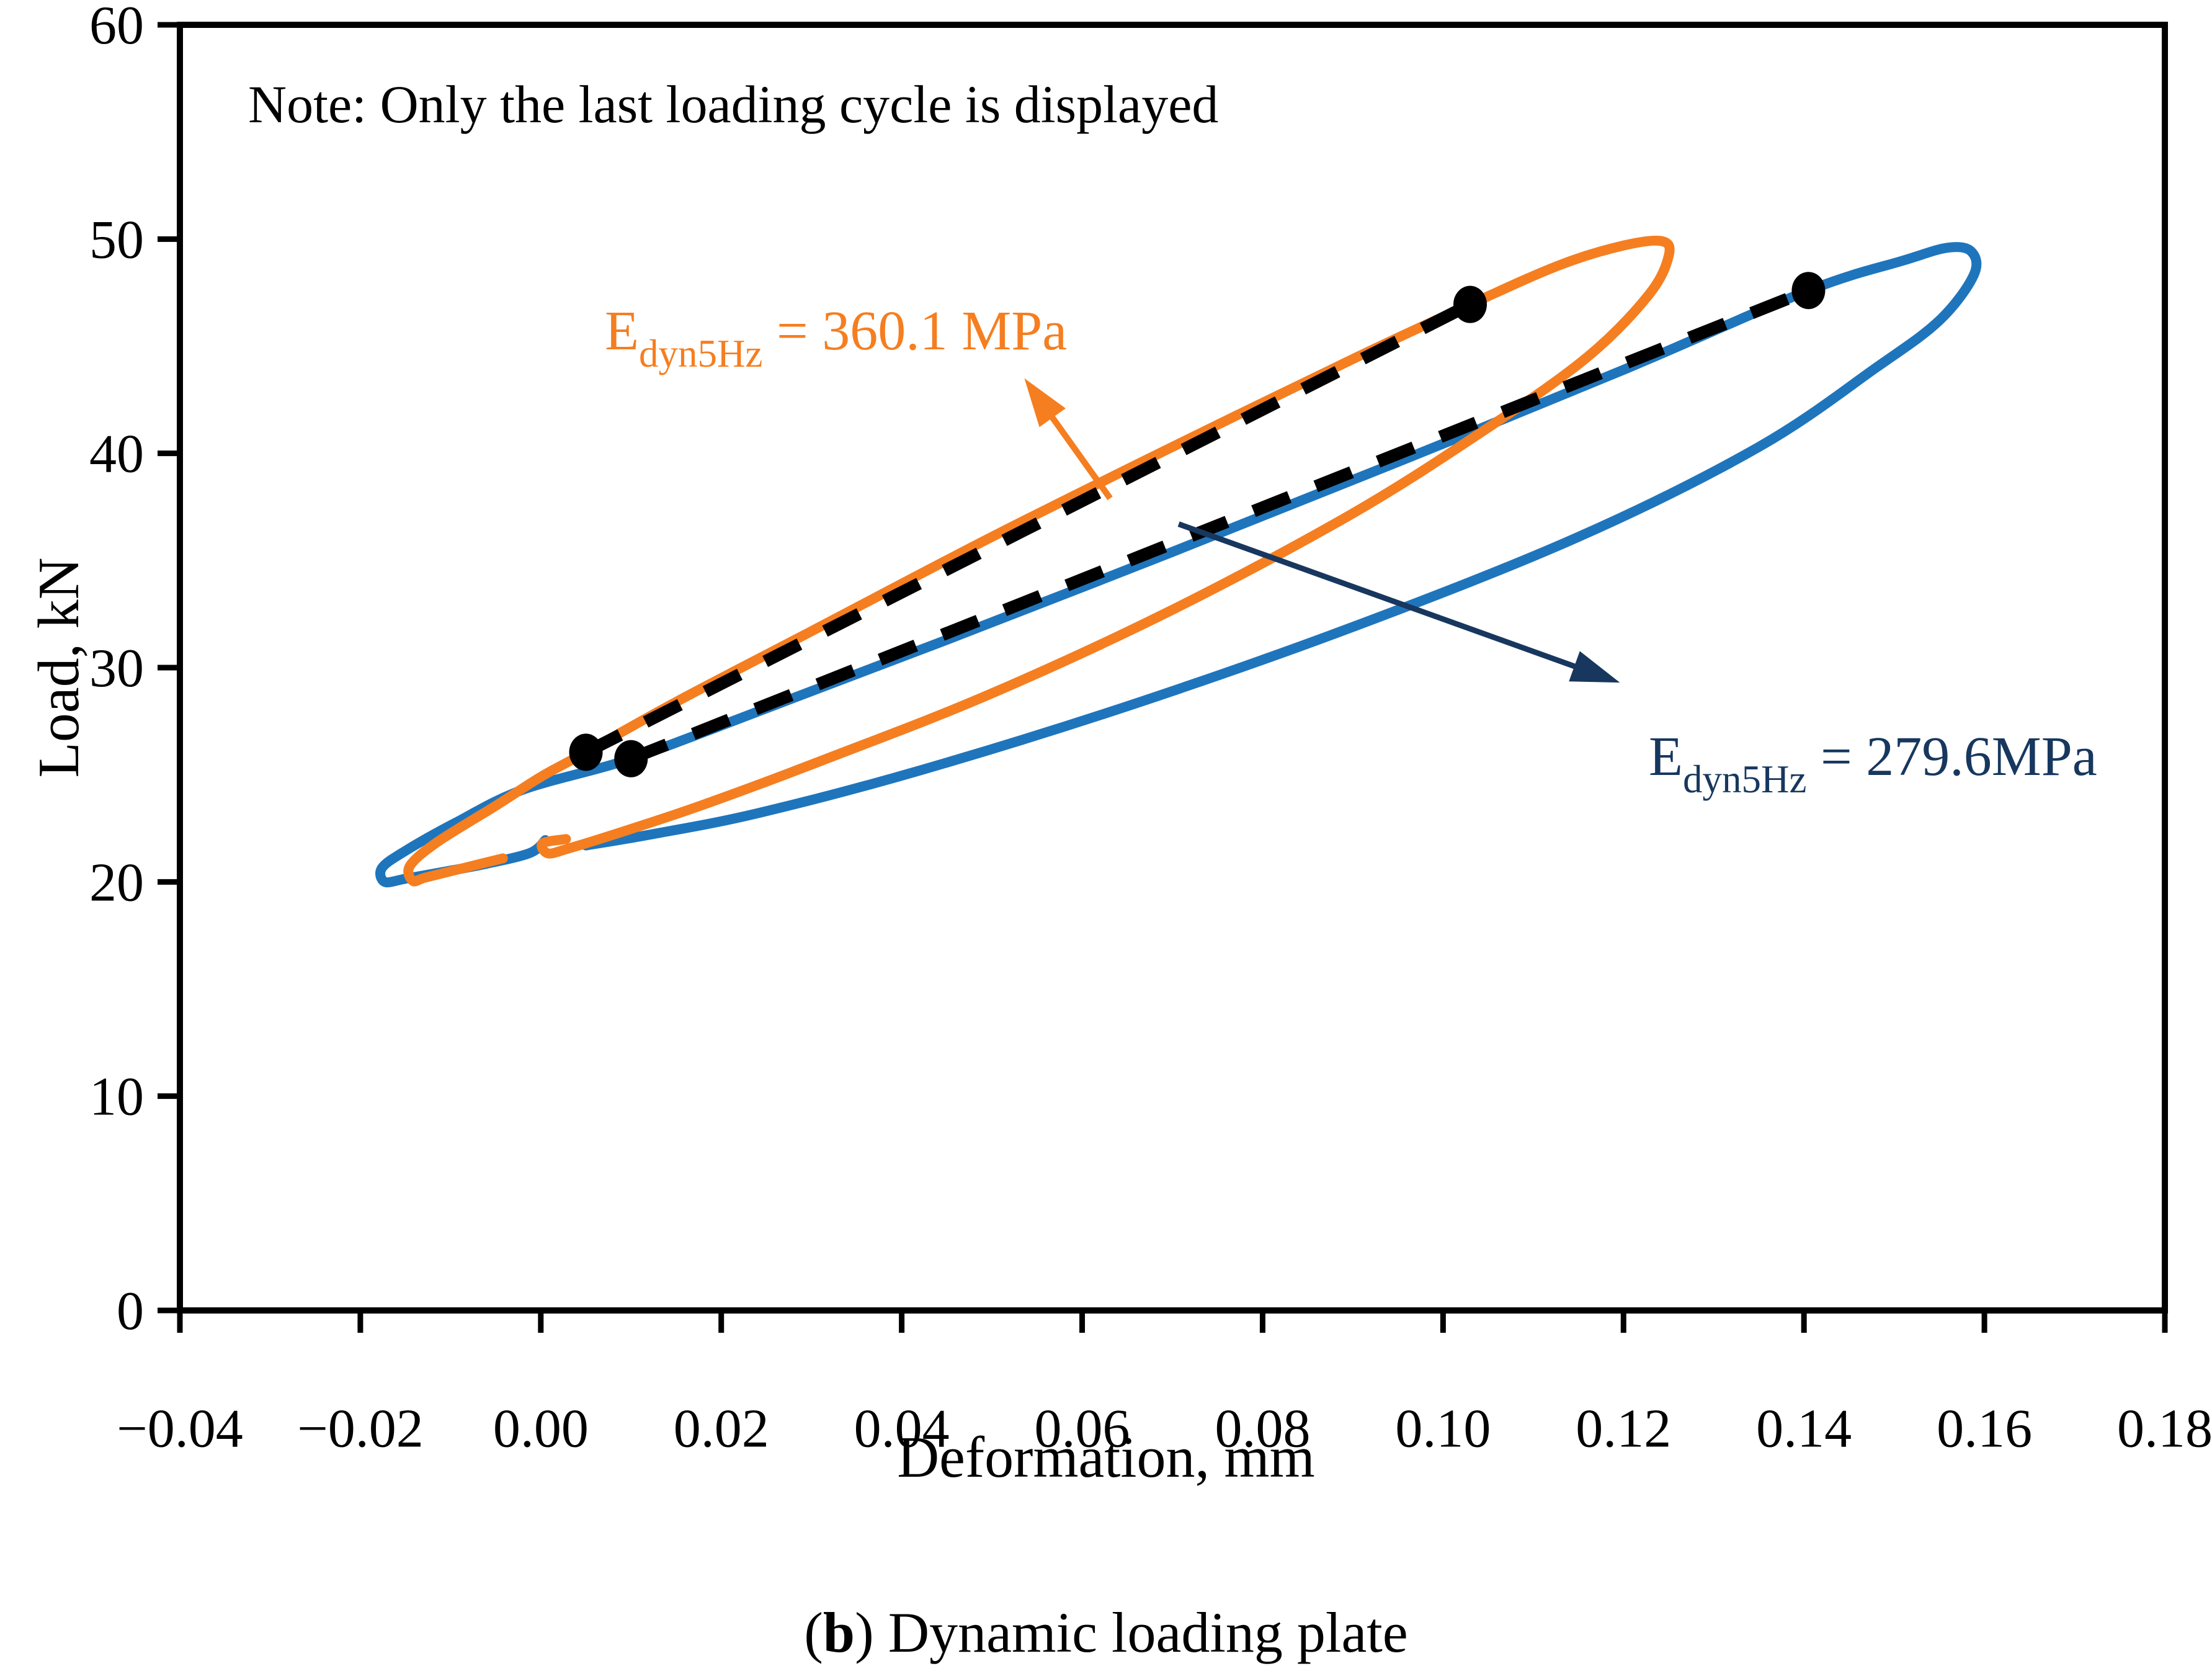 The height and width of the screenshot is (1679, 2212). Describe the element at coordinates (1744, 779) in the screenshot. I see `annotation-blue-subscript: dyn5Hz` at that location.